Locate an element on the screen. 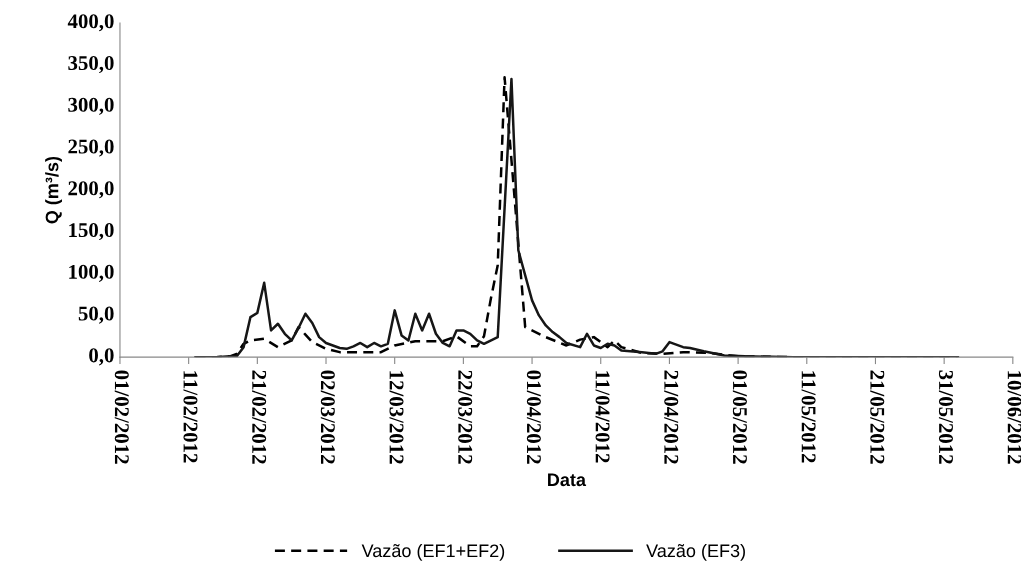  y-tick-label: 100,0 is located at coordinates (91, 273).